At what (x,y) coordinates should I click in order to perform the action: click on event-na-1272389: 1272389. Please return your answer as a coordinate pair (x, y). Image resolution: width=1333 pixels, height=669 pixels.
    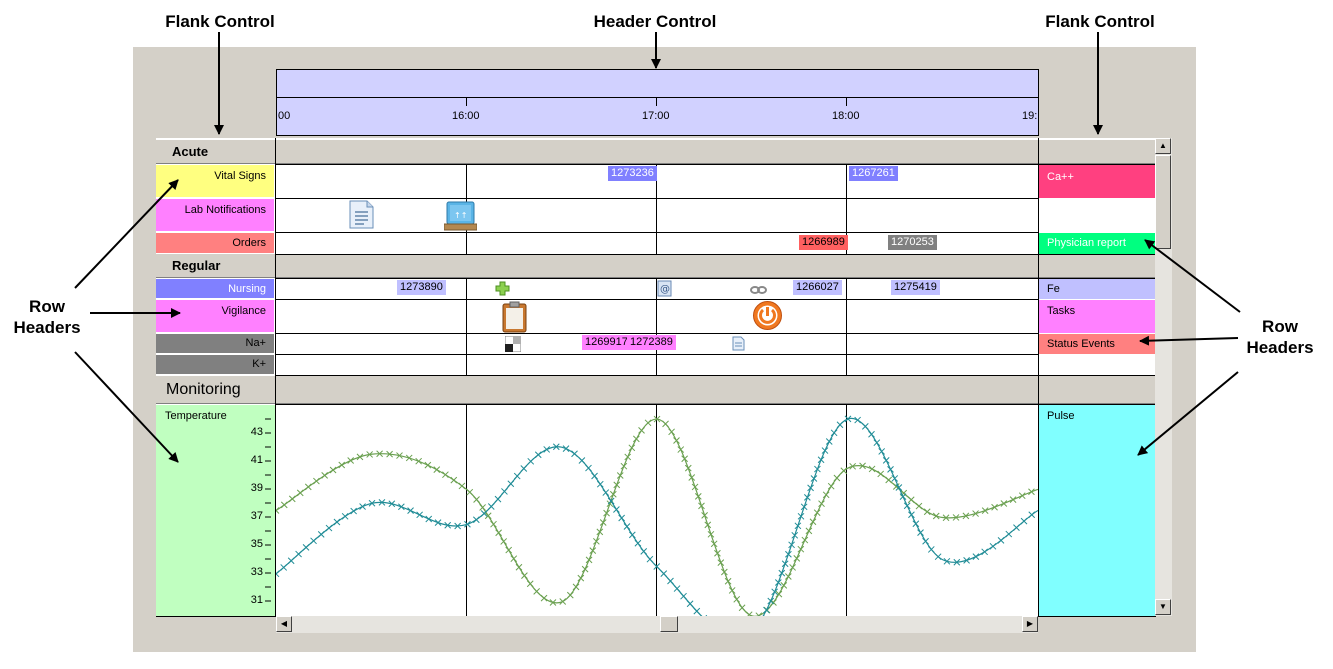
    Looking at the image, I should click on (651, 342).